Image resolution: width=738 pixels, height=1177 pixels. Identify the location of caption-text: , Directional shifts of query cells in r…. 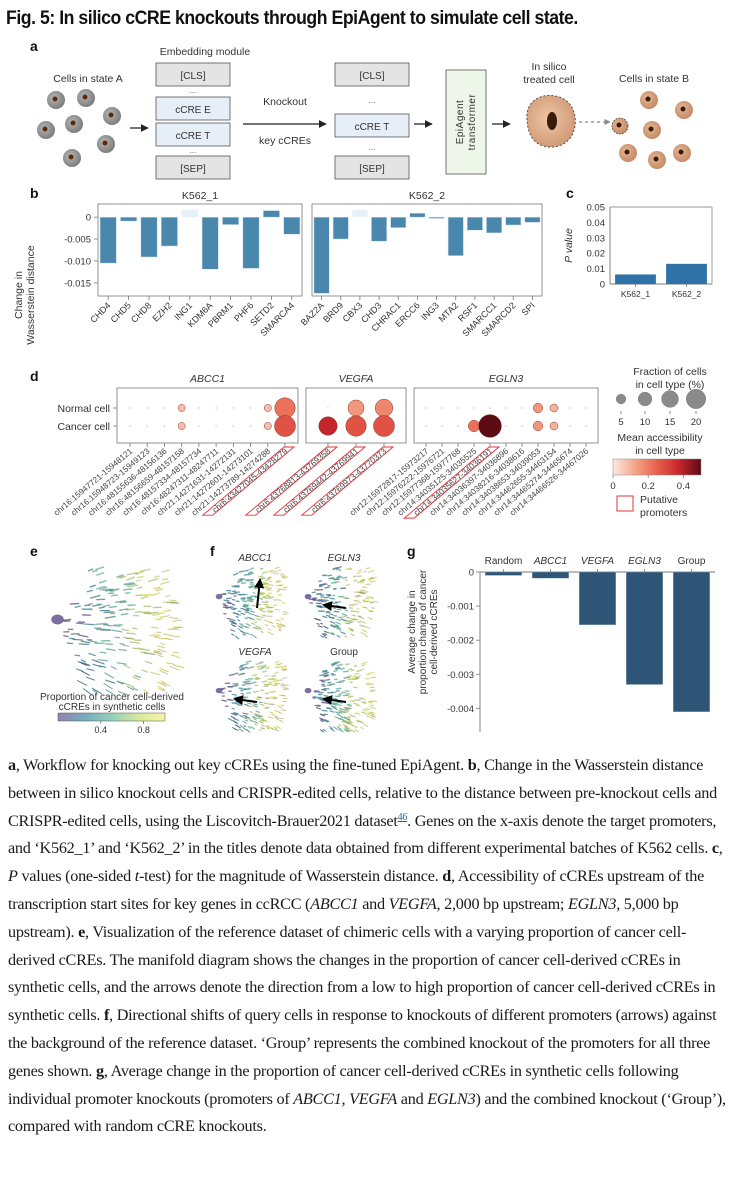
(362, 1043).